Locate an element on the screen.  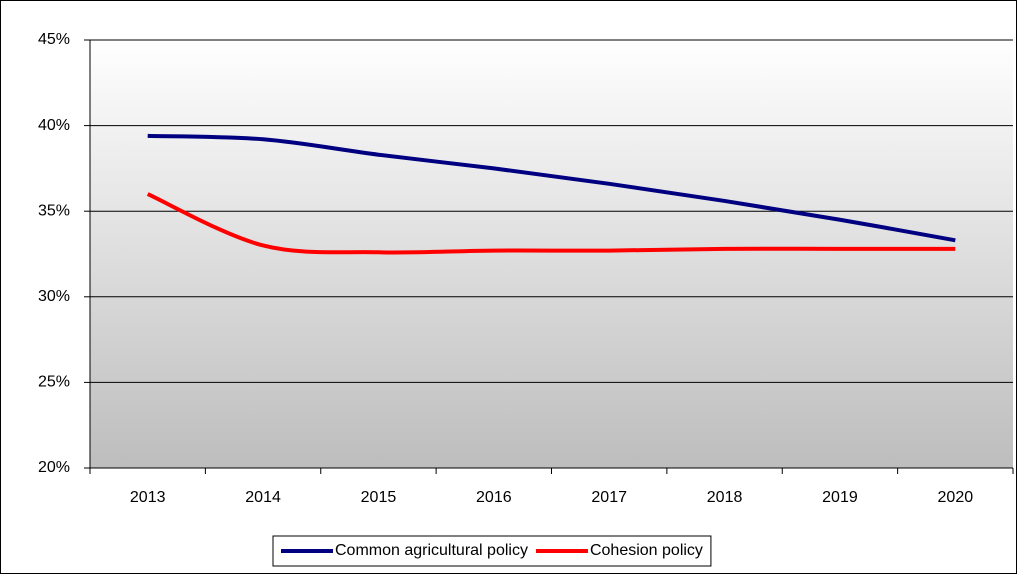
legend-label: Cohesion policy is located at coordinates (646, 550).